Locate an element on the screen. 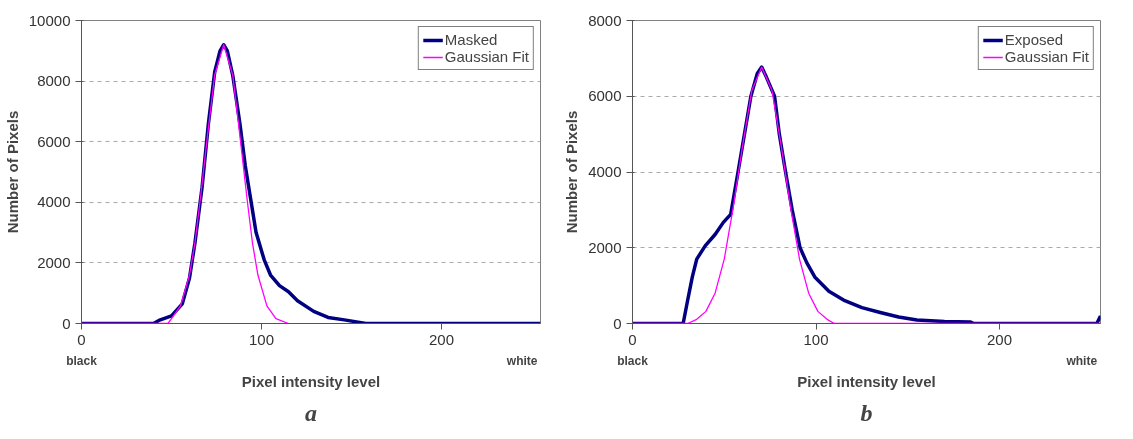  legend-label: Exposed is located at coordinates (1034, 39).